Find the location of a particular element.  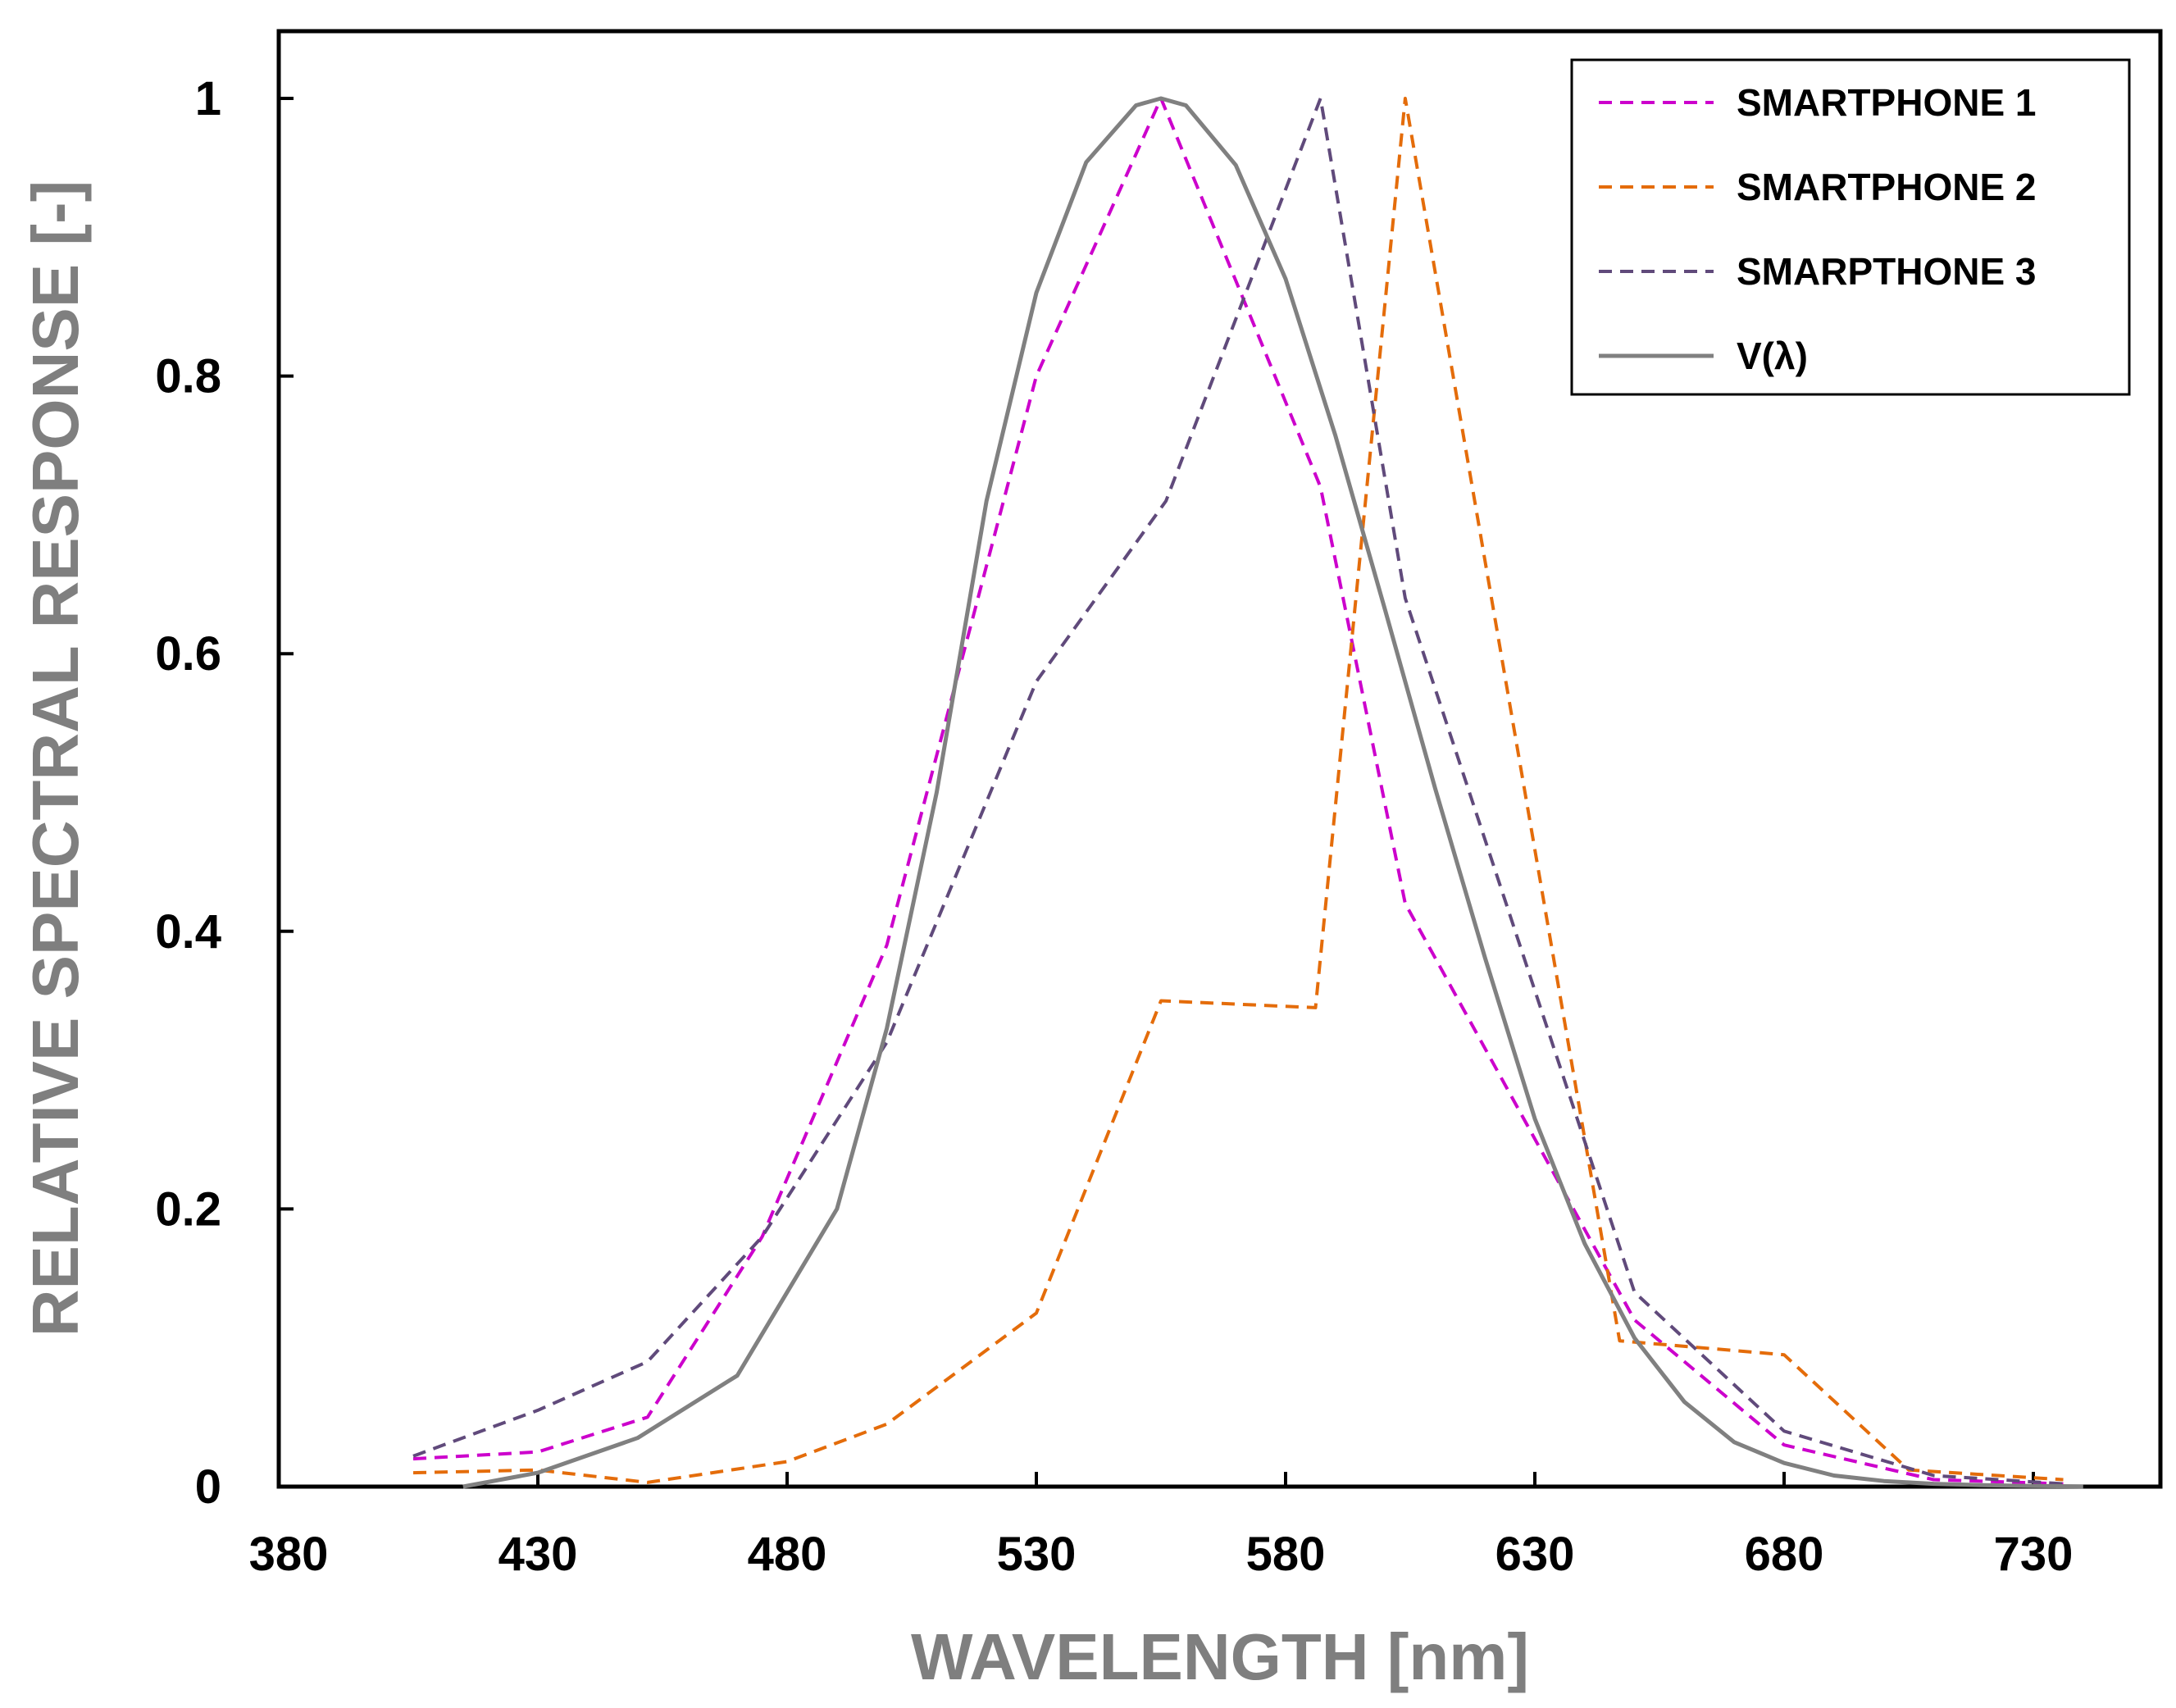

legend-label-2: SMARTPHONE 2 is located at coordinates (1886, 187).